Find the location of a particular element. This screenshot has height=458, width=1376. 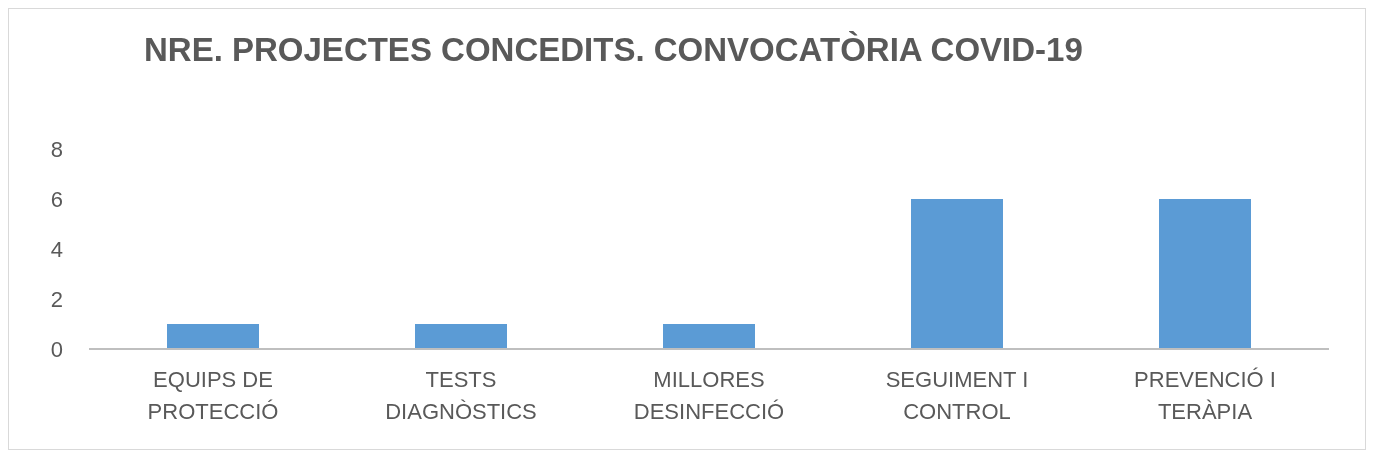

x-tick-label: MILLORES DESINFECCIÓ is located at coordinates (709, 395).